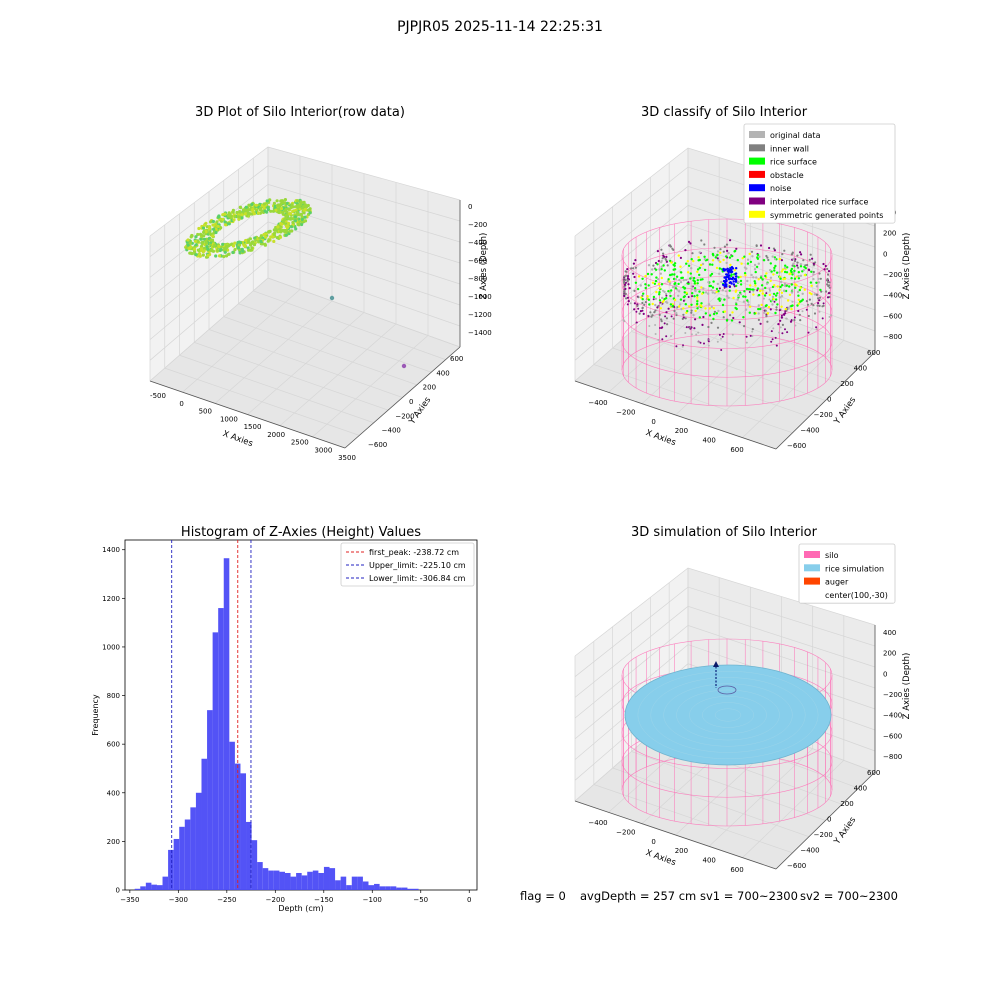 Image resolution: width=1000 pixels, height=1000 pixels. I want to click on z-axis-label: Z Axies (Depth), so click(907, 686).